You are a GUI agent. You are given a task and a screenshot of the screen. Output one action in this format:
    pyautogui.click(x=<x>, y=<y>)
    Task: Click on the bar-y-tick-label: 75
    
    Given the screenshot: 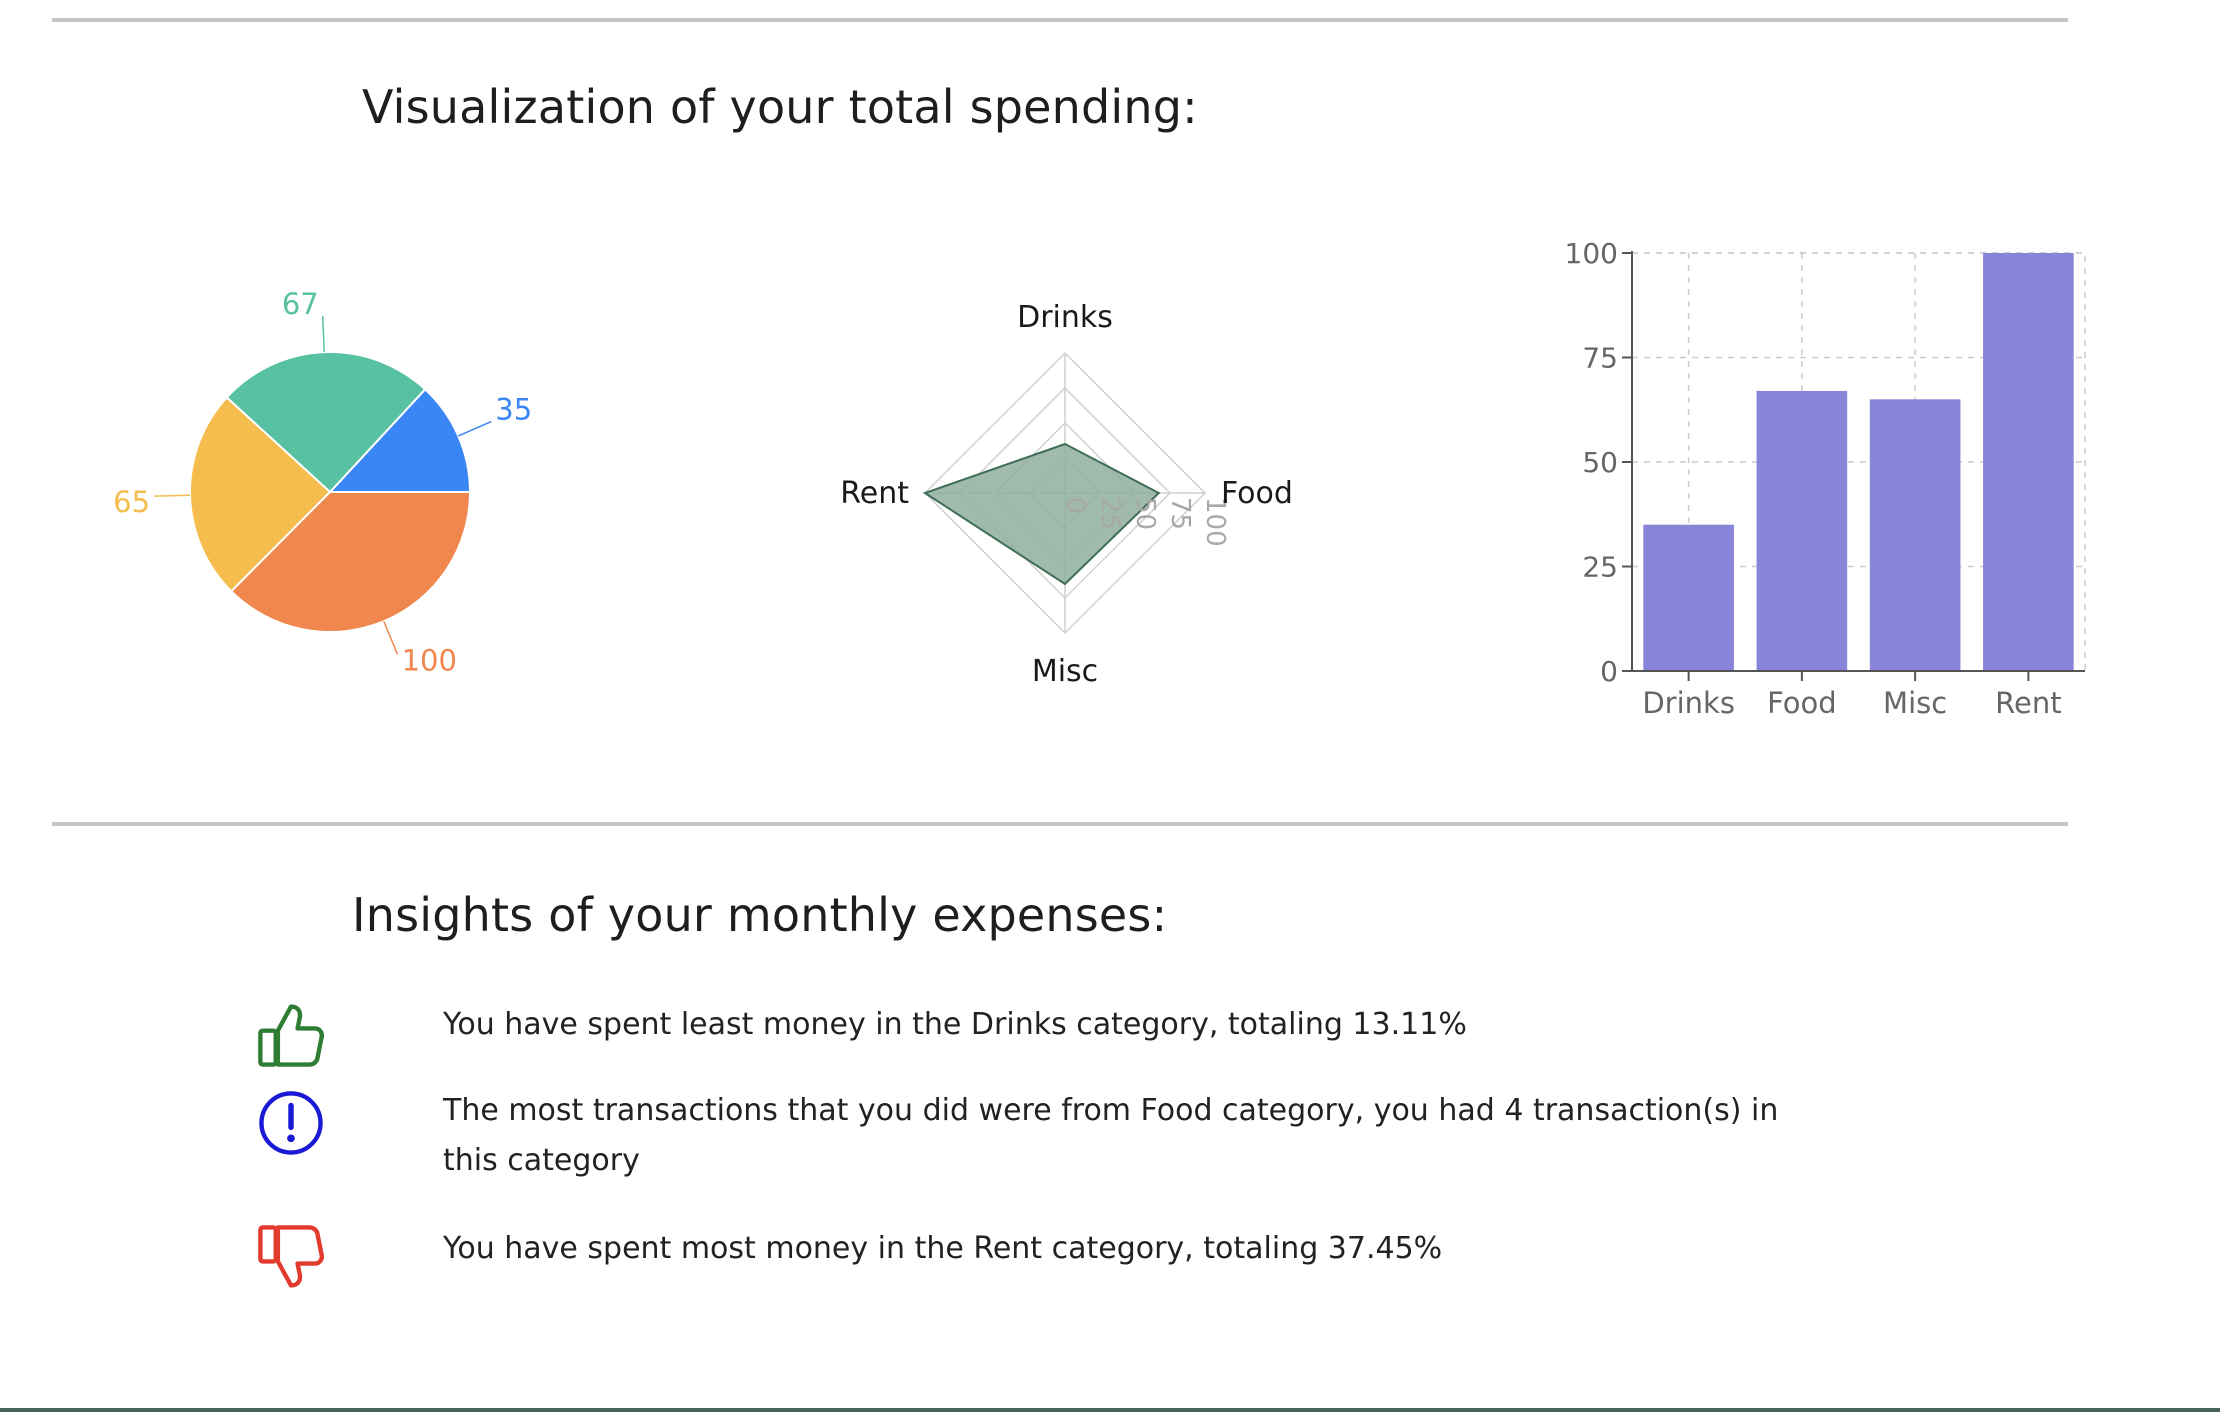 What is the action you would take?
    pyautogui.click(x=1600, y=358)
    